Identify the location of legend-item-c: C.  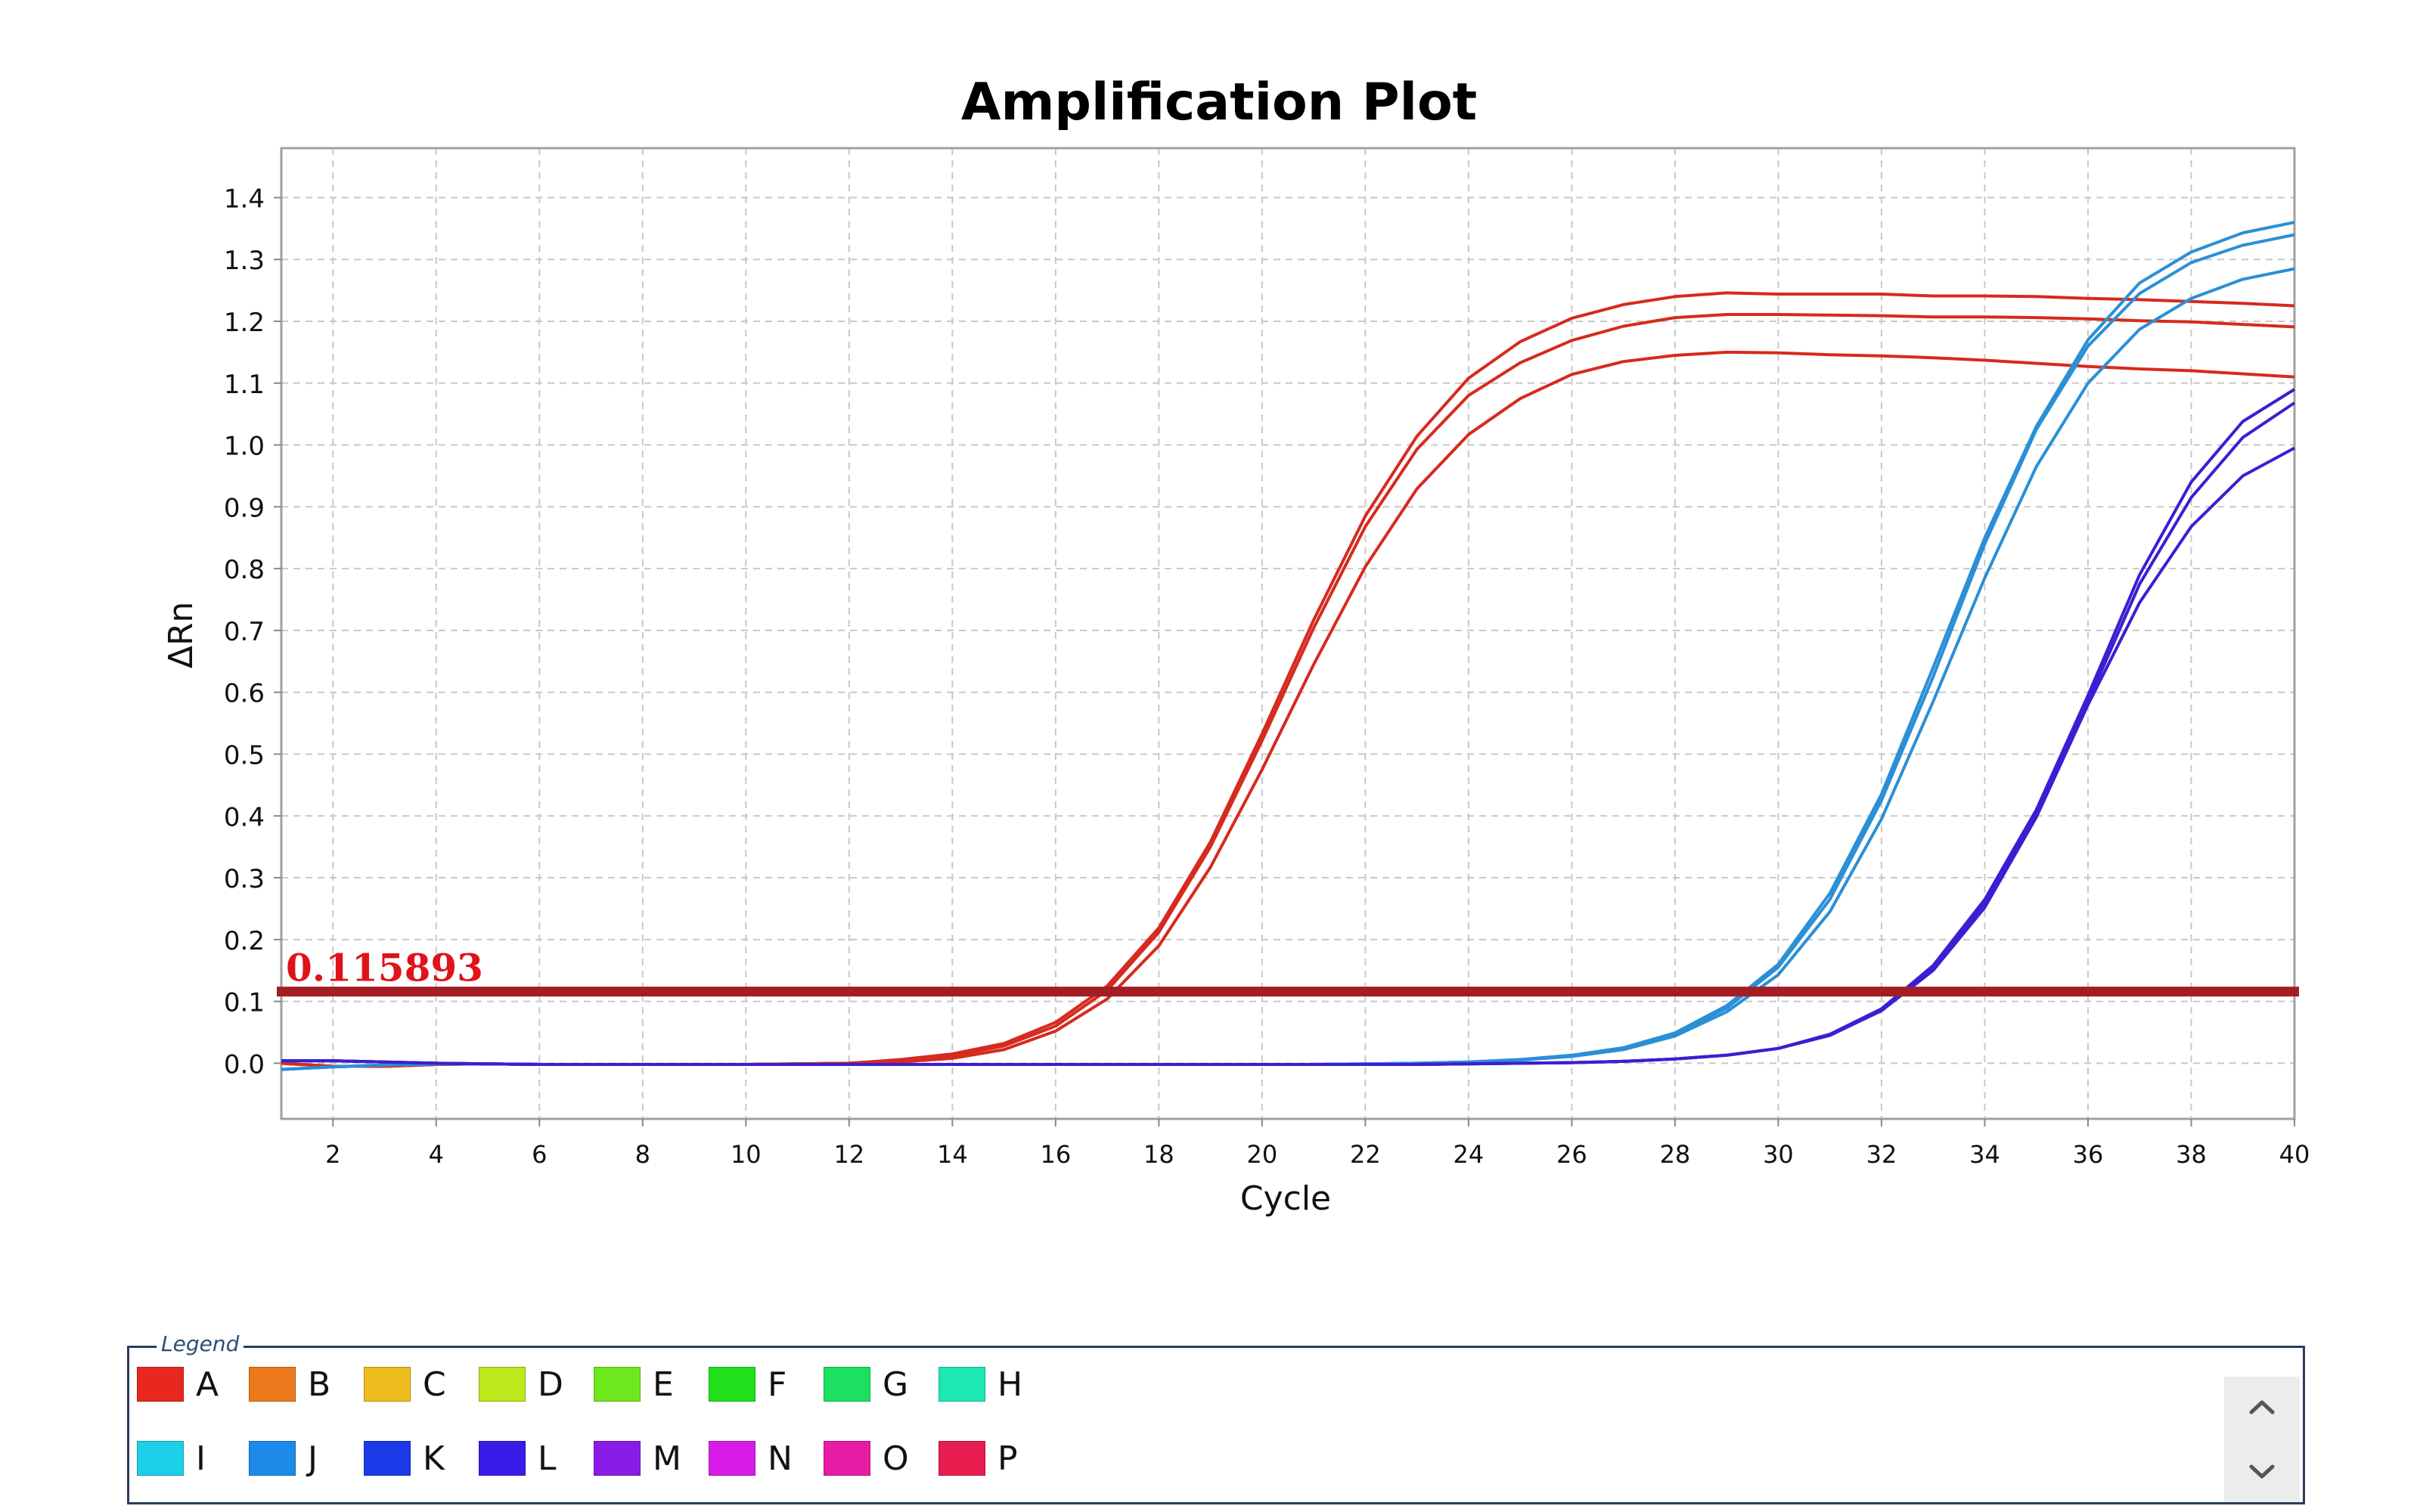
(405, 1385).